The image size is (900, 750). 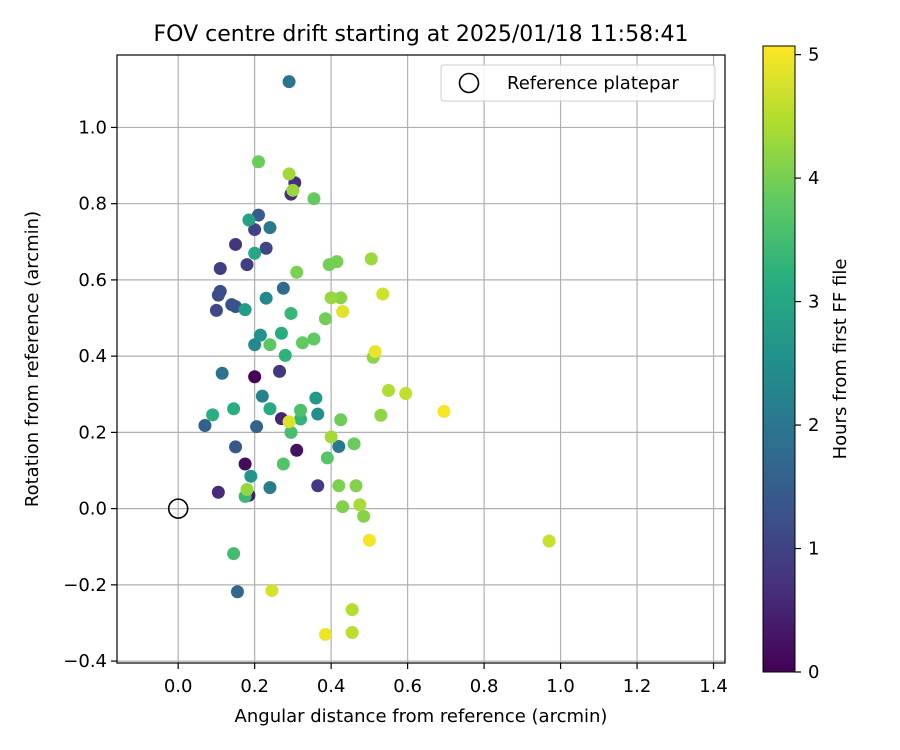 I want to click on colorbar-label: Hours from first FF file, so click(x=840, y=359).